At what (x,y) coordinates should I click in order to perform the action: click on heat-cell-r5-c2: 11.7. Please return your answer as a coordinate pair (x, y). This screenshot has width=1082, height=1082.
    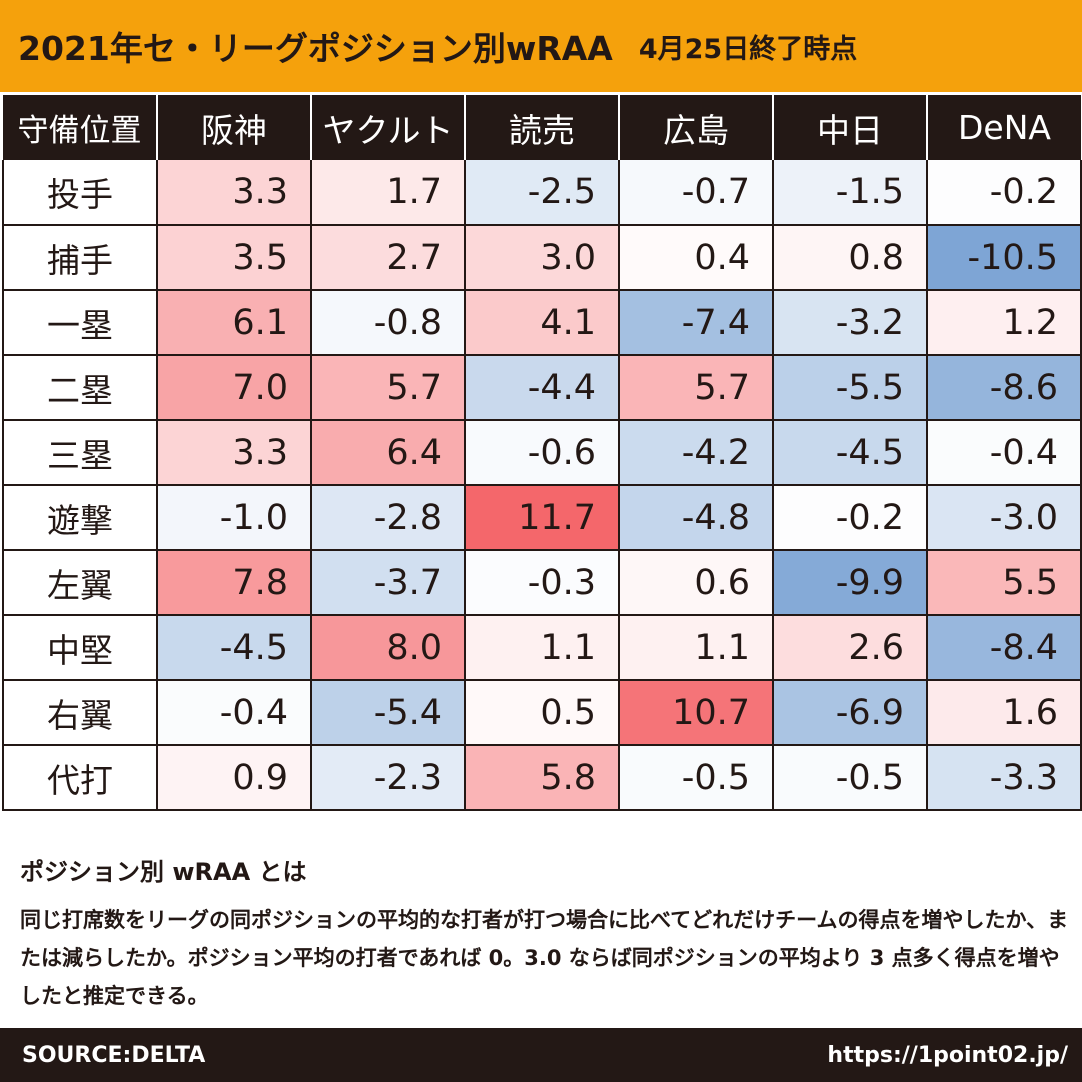
    Looking at the image, I should click on (542, 517).